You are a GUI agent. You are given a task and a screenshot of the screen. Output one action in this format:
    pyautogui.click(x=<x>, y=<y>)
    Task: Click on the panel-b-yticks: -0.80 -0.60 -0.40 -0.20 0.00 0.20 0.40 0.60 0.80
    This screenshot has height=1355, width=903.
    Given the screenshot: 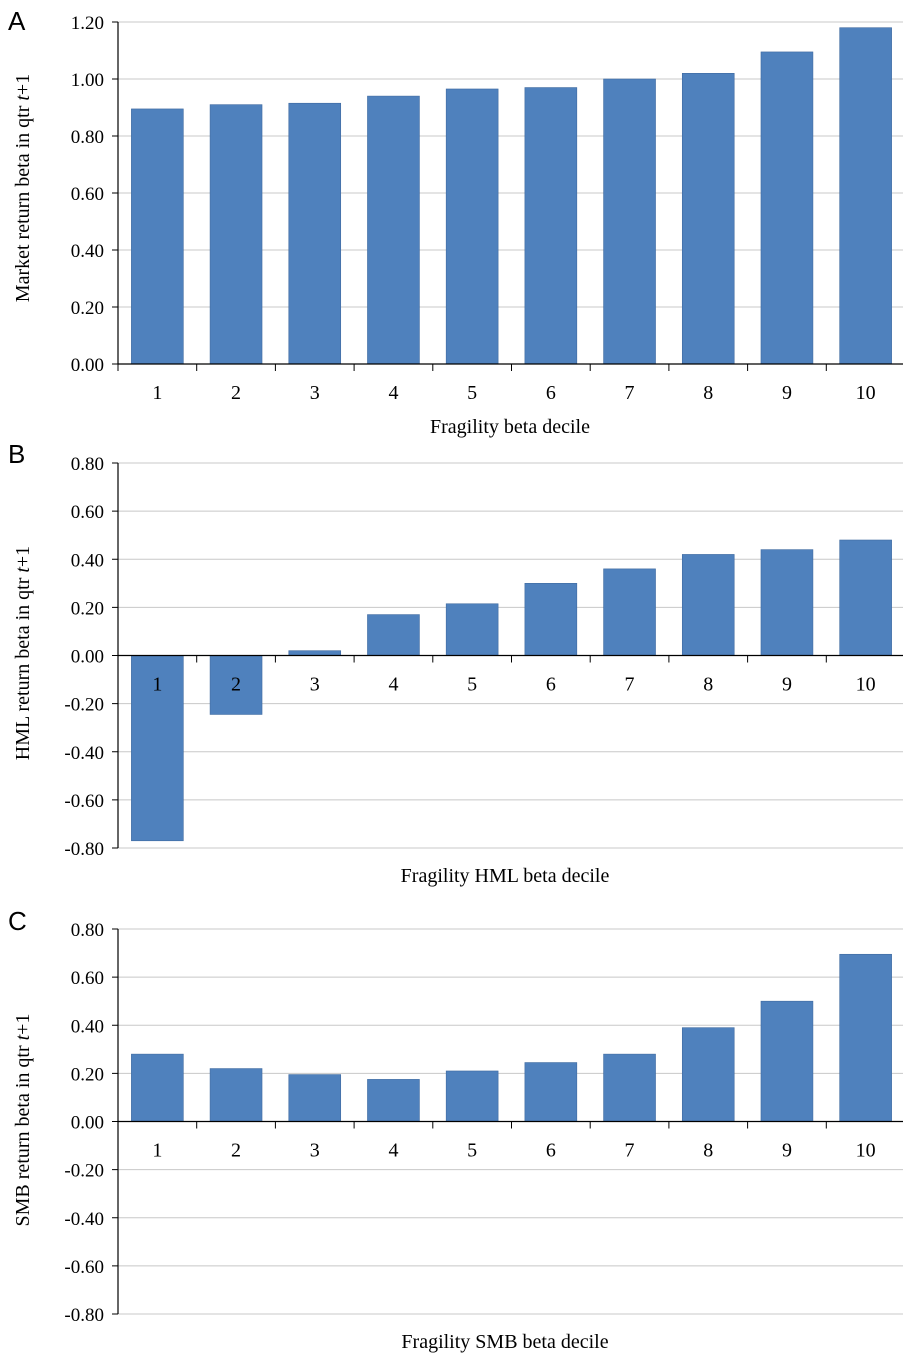 What is the action you would take?
    pyautogui.click(x=91, y=657)
    